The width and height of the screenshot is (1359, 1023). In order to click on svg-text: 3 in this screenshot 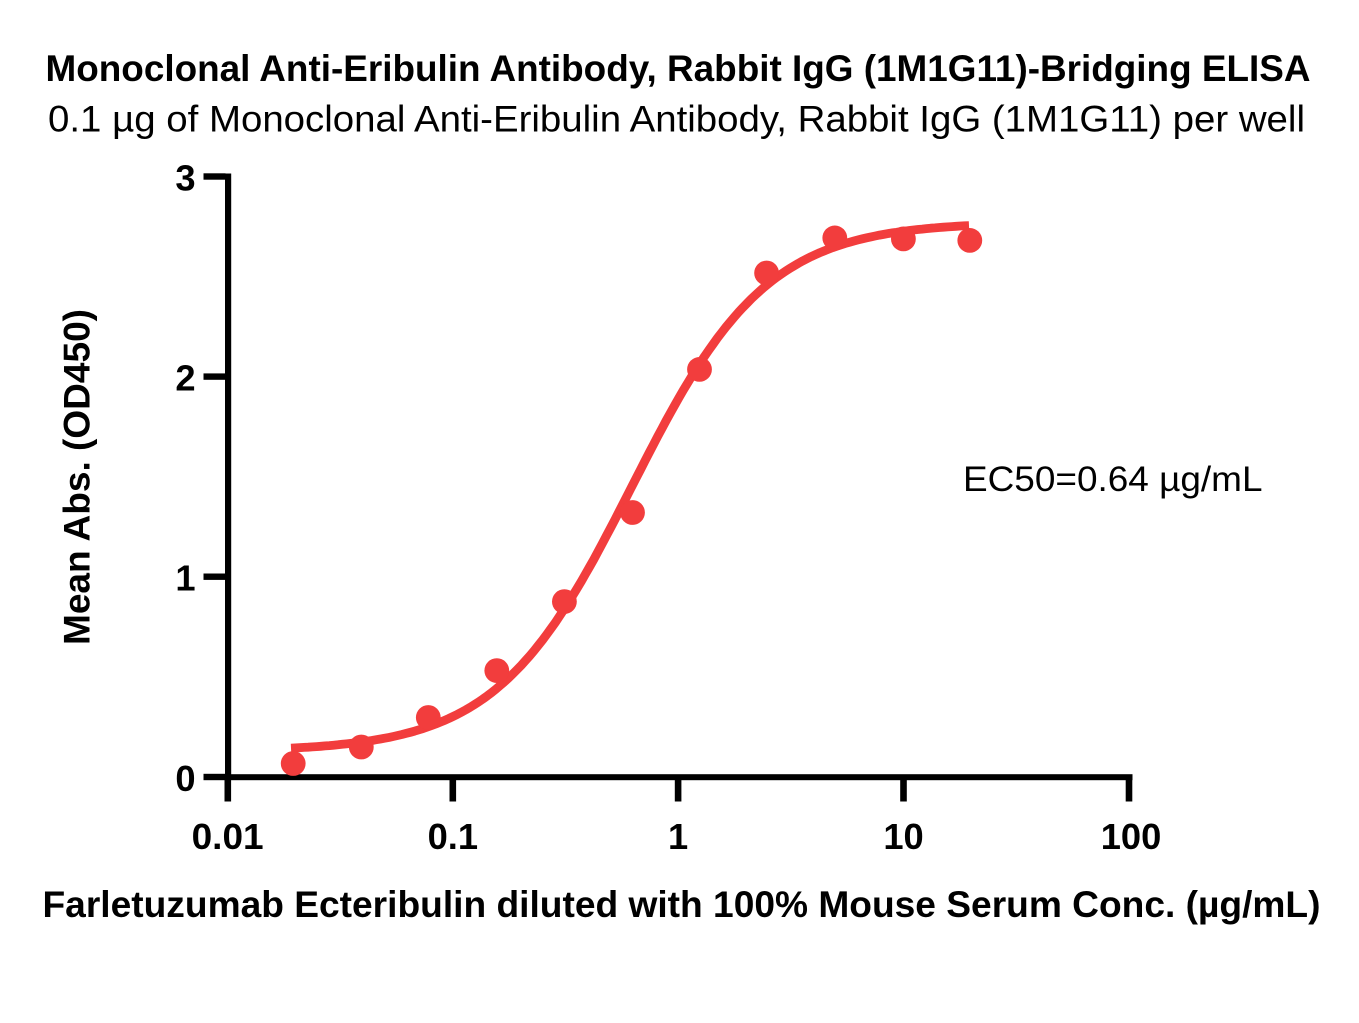, I will do `click(185, 178)`.